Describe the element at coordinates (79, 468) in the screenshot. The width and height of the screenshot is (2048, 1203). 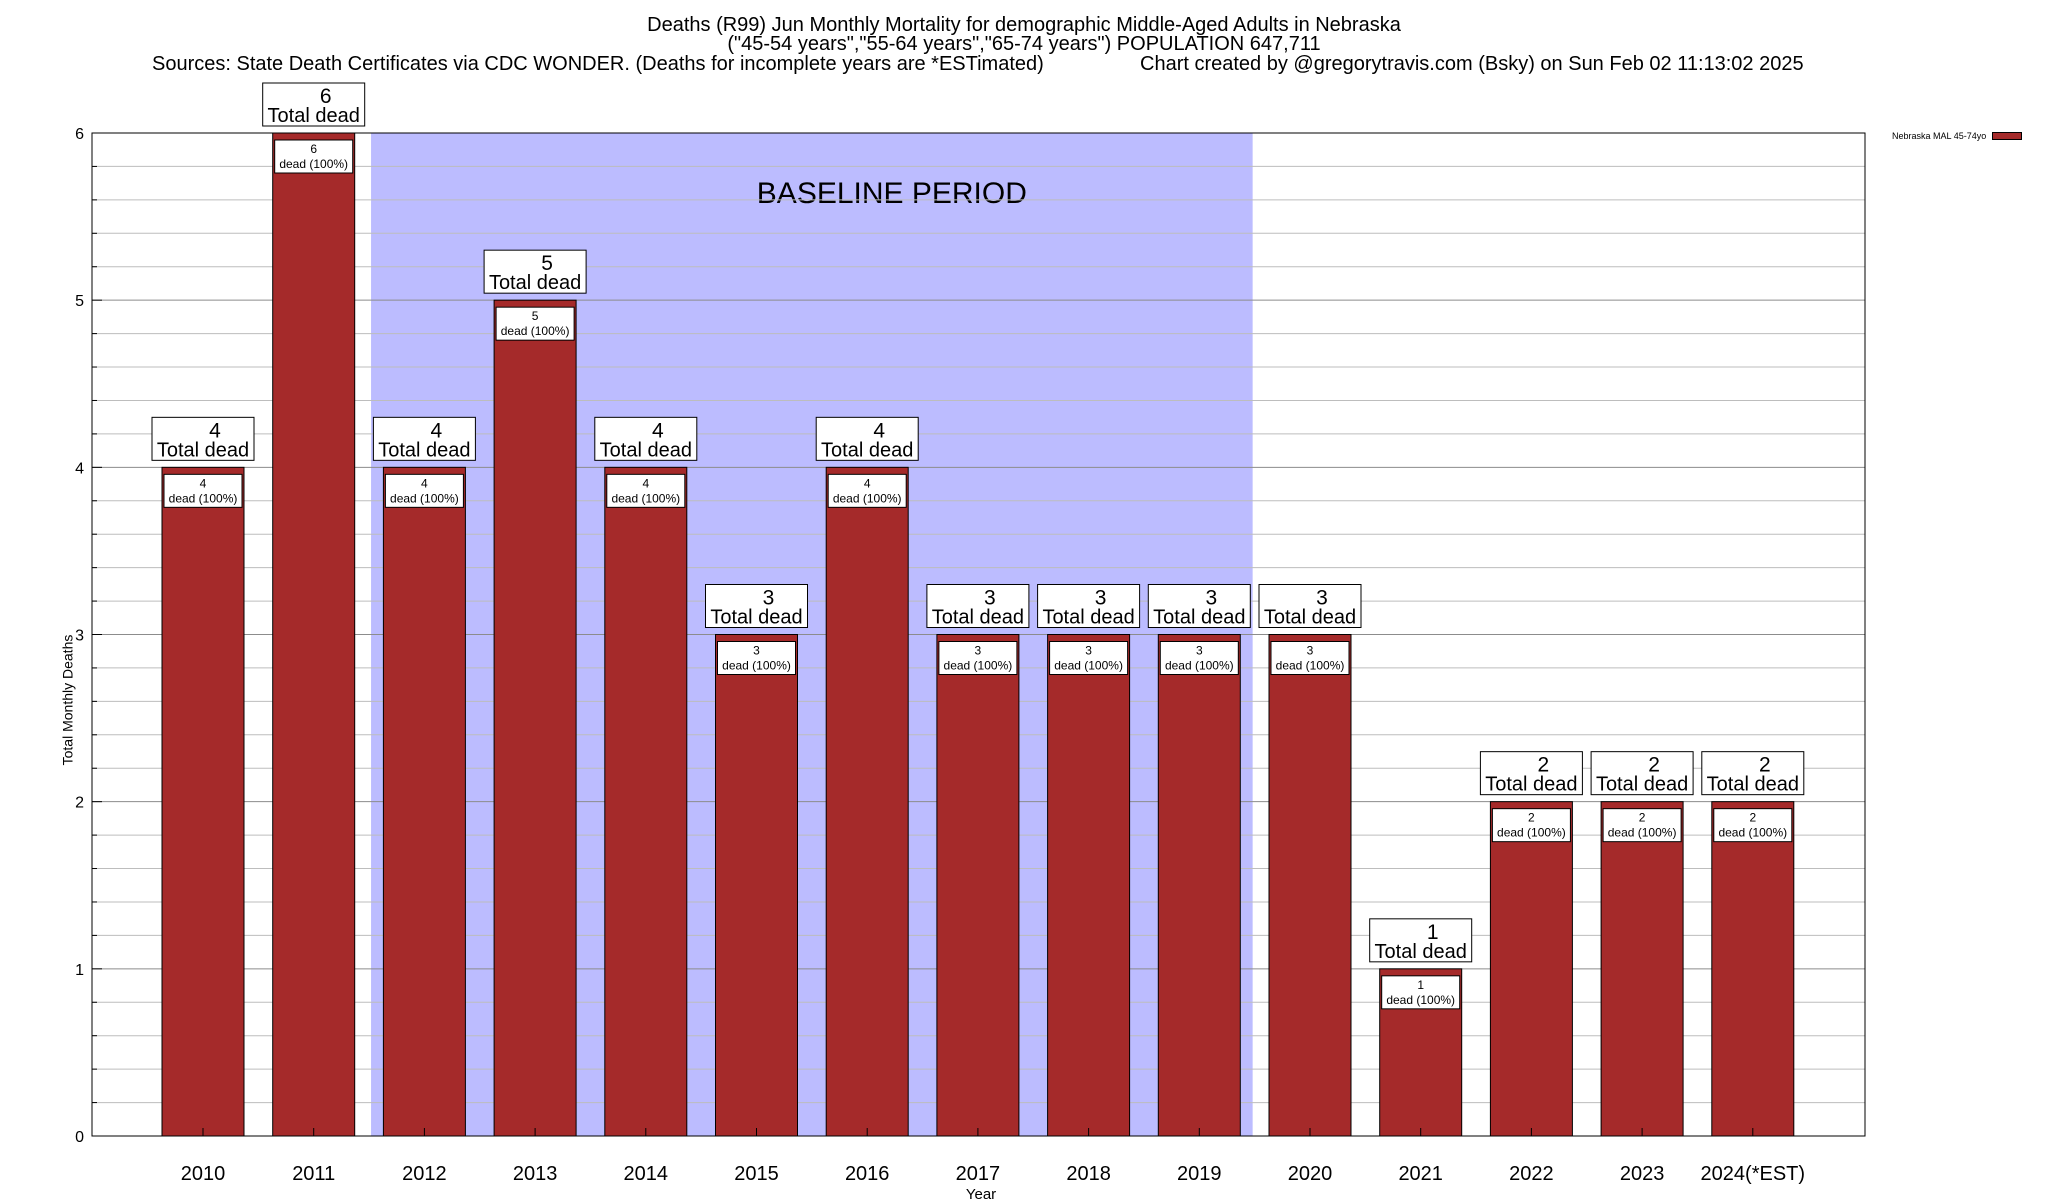
I see `y-tick-label: 4` at that location.